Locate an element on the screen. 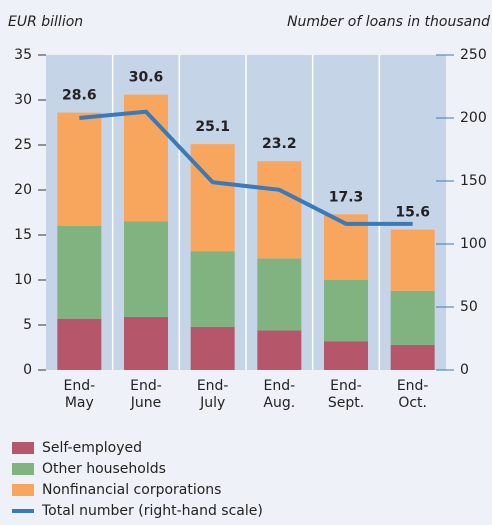 This screenshot has width=492, height=525. total-label: 17.3 is located at coordinates (346, 197).